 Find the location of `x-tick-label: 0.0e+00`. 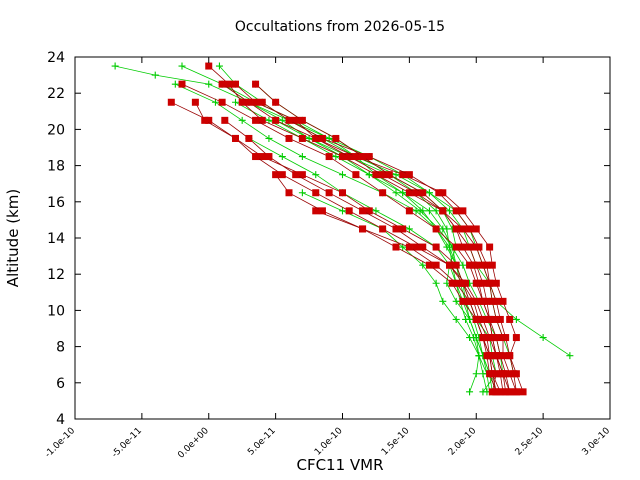

x-tick-label: 0.0e+00 is located at coordinates (193, 443).